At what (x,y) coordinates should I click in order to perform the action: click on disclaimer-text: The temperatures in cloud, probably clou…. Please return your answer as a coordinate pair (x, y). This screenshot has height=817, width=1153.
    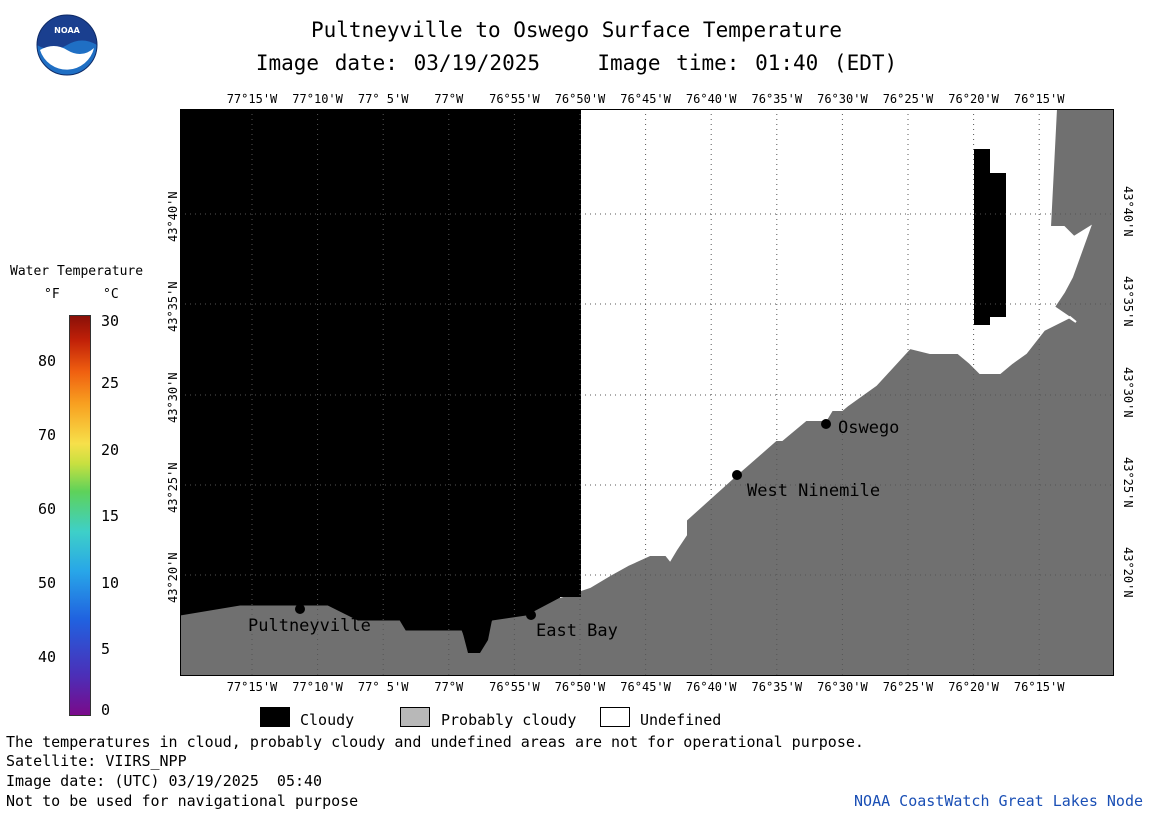
    Looking at the image, I should click on (435, 742).